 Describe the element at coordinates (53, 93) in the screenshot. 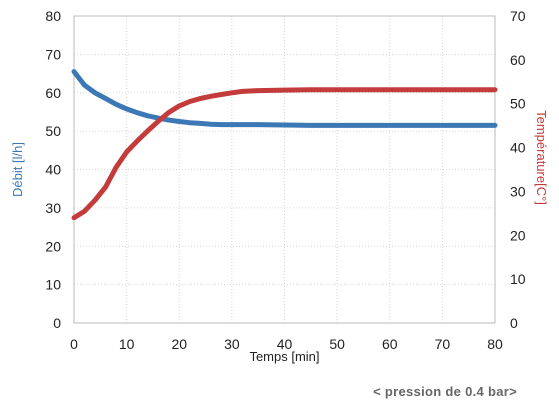

I see `y-left-tick-label: 60` at that location.